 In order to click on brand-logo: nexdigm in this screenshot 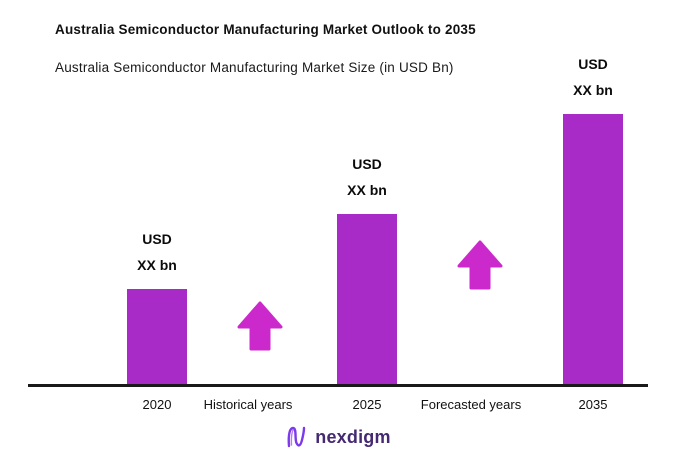, I will do `click(337, 437)`.